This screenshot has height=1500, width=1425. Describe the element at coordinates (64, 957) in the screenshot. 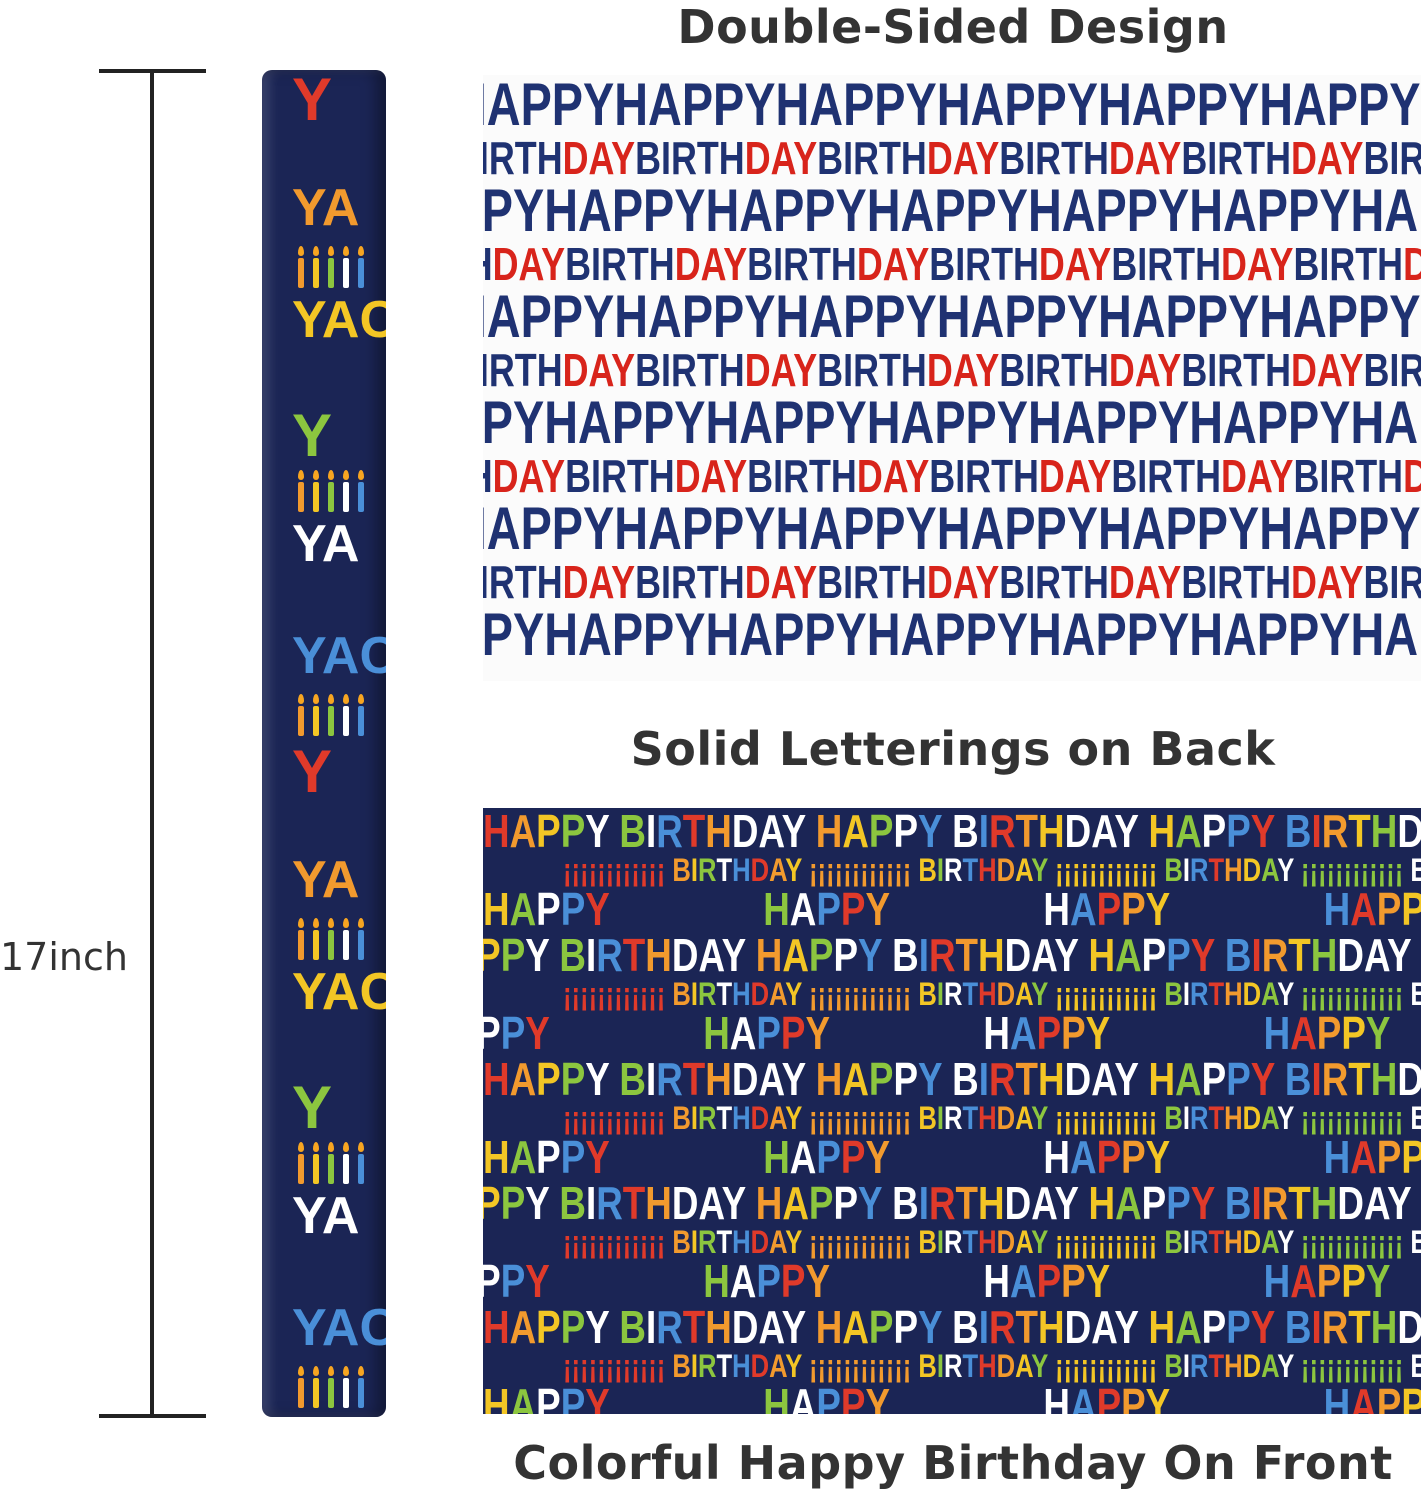

I see `measurement-label: 17inch` at that location.